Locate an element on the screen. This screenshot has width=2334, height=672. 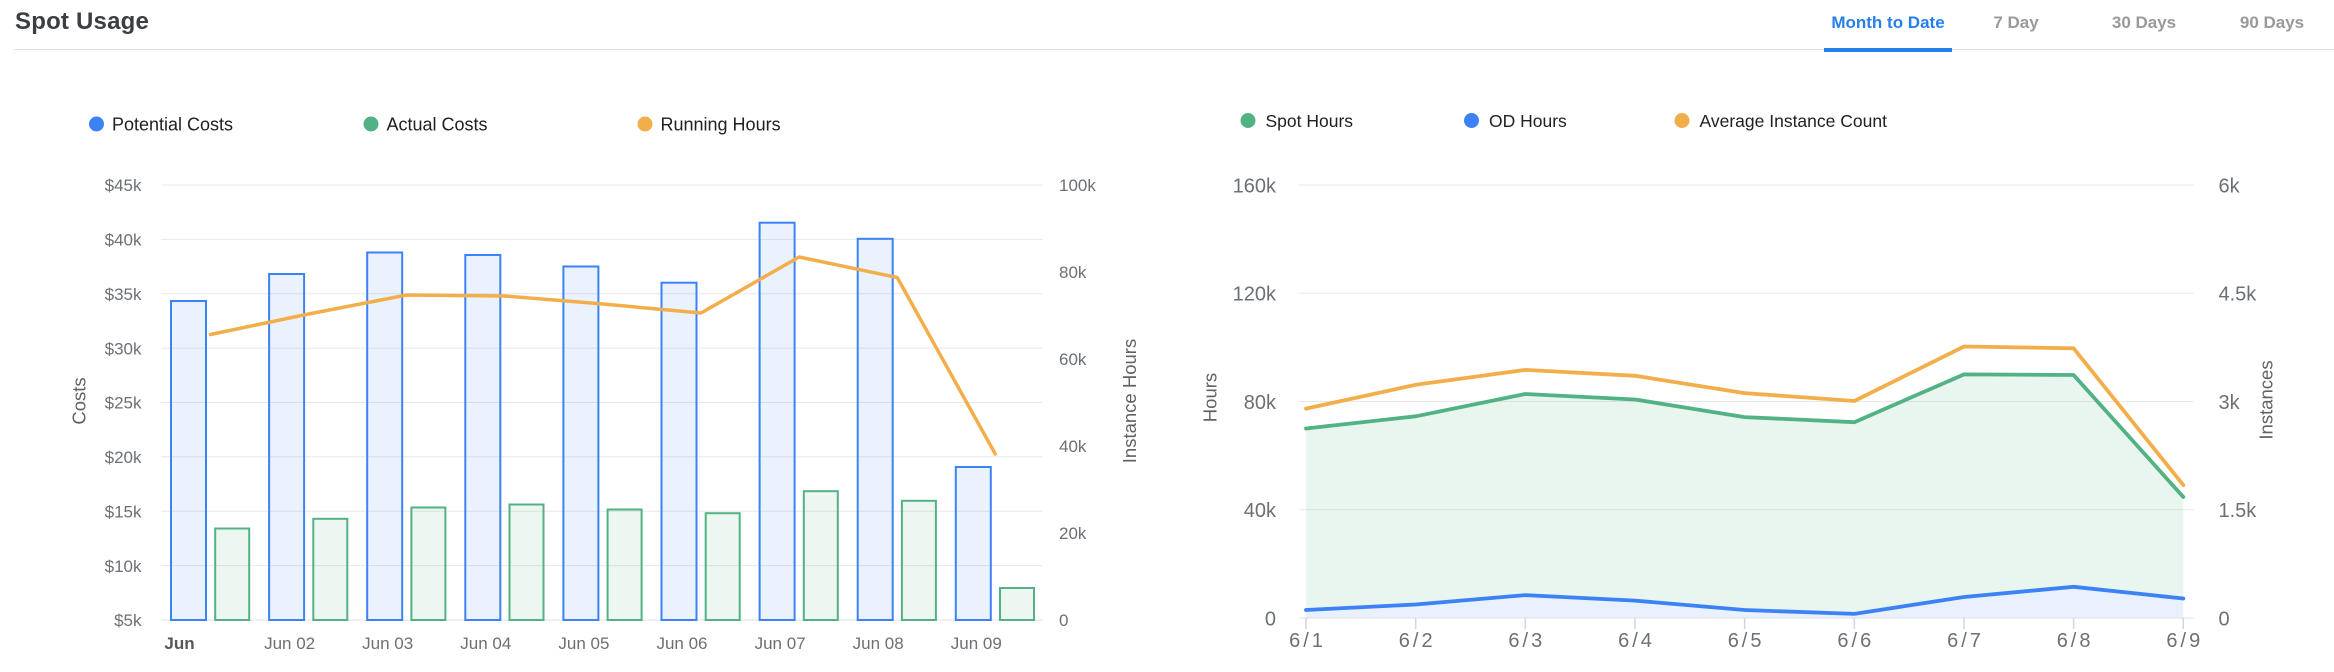
svg-text: 6/1 is located at coordinates (1307, 641).